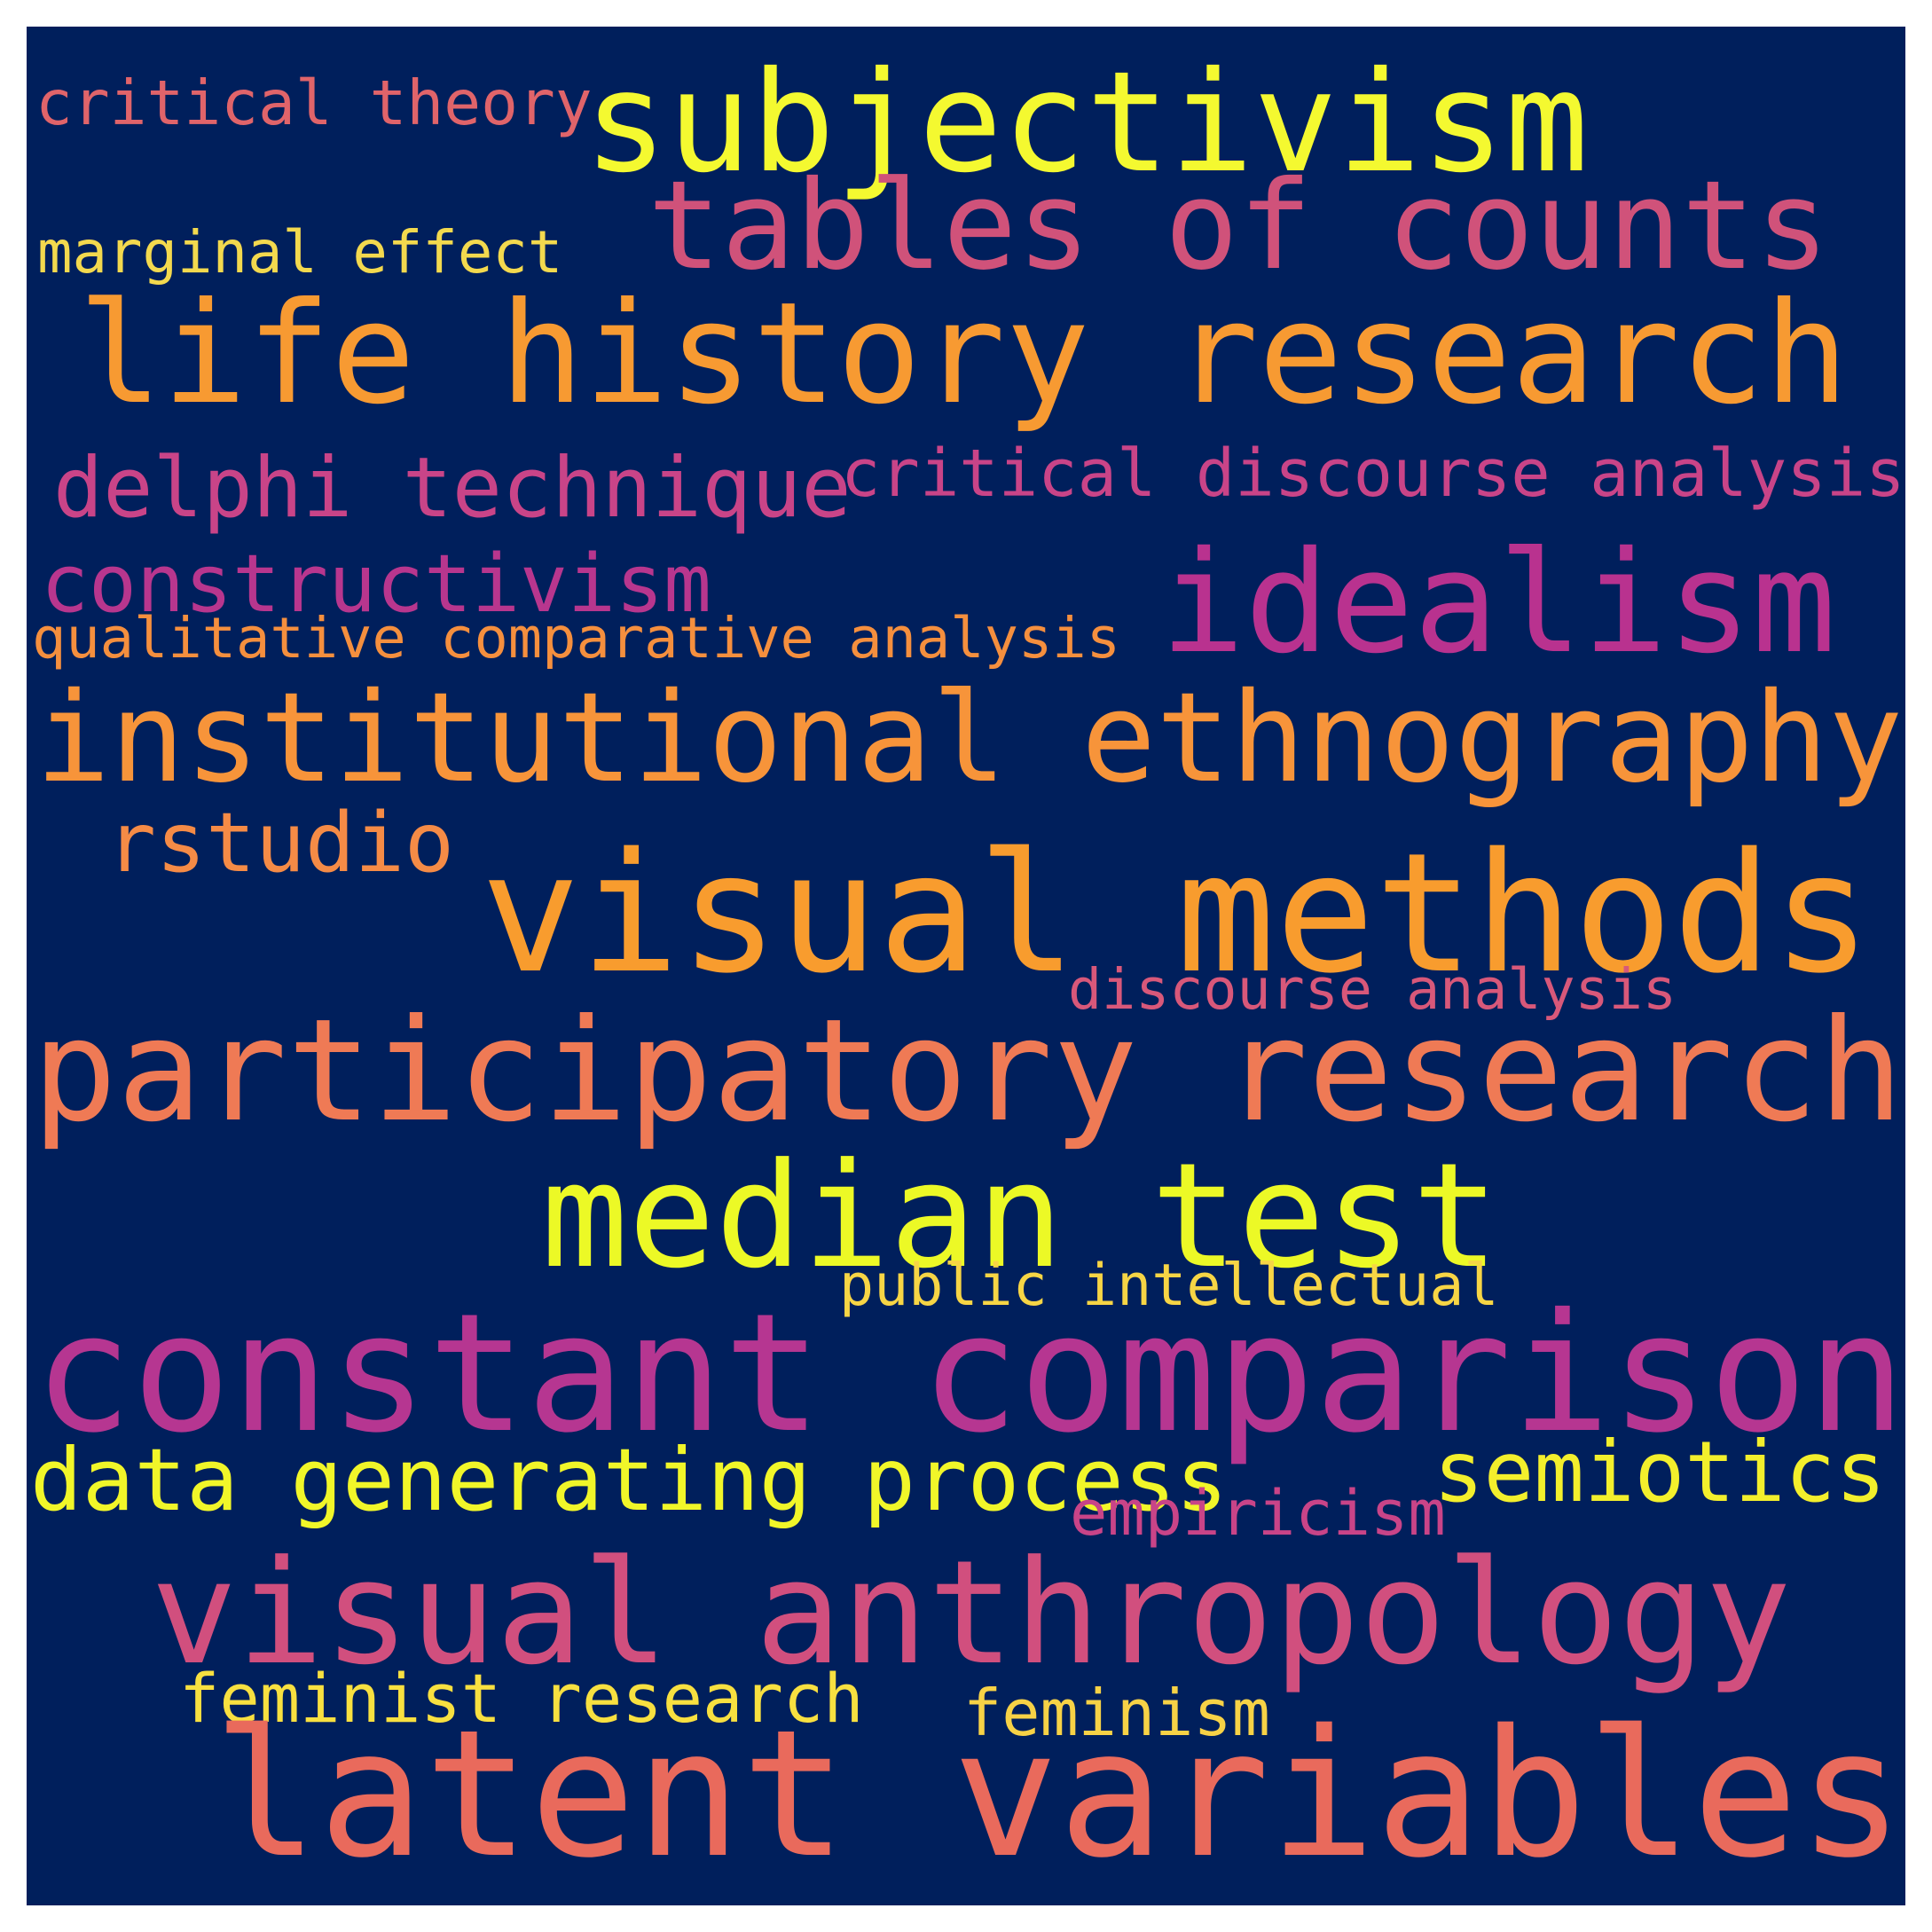  What do you see at coordinates (968, 1070) in the screenshot?
I see `word-participatory-research: participatory research` at bounding box center [968, 1070].